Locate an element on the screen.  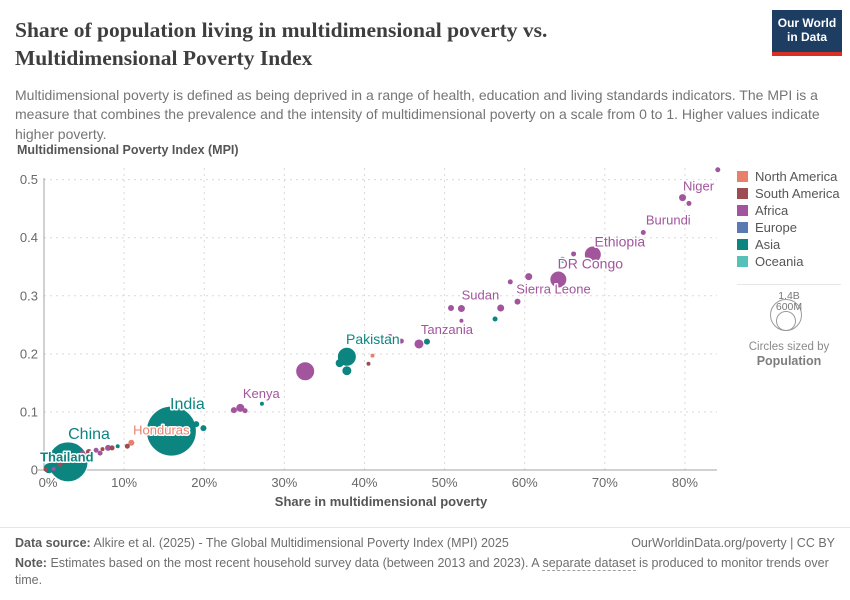
size-legend-caption-bold: Population is located at coordinates (789, 361).